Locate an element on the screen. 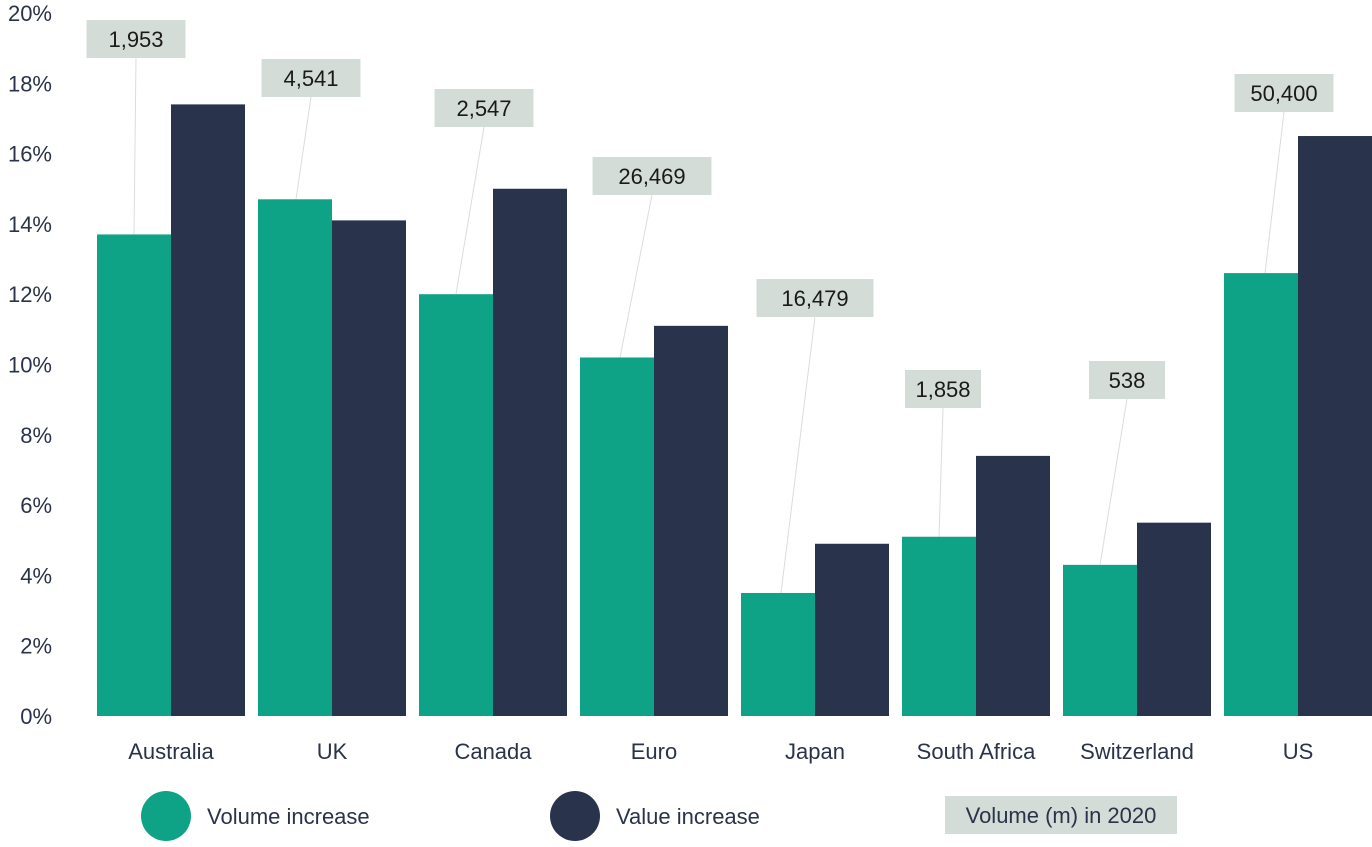 This screenshot has width=1372, height=847. volume-annotation-japan: 16,479 is located at coordinates (814, 298).